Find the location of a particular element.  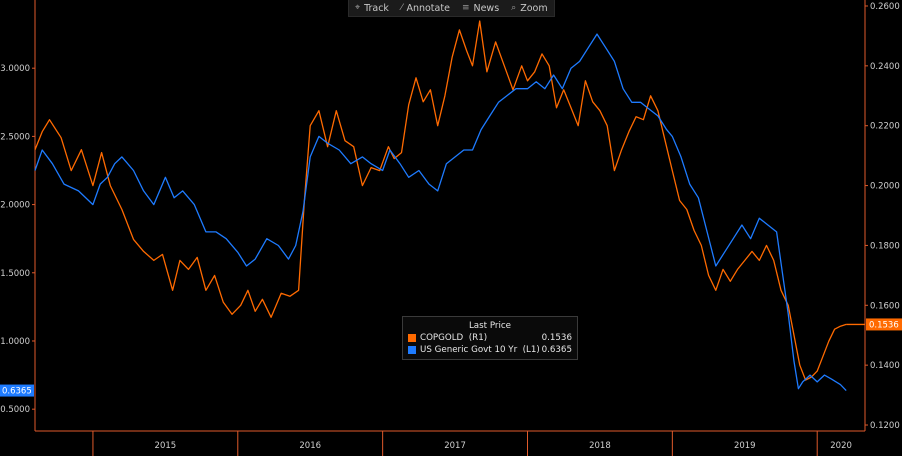

left-last-value-box is located at coordinates (17, 390).